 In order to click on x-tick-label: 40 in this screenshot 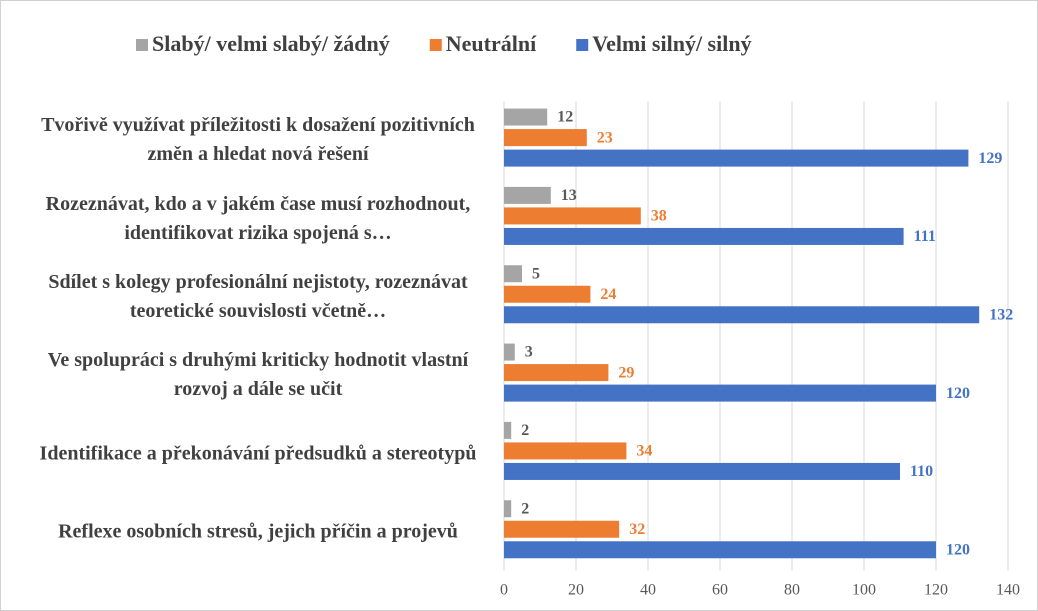, I will do `click(648, 590)`.